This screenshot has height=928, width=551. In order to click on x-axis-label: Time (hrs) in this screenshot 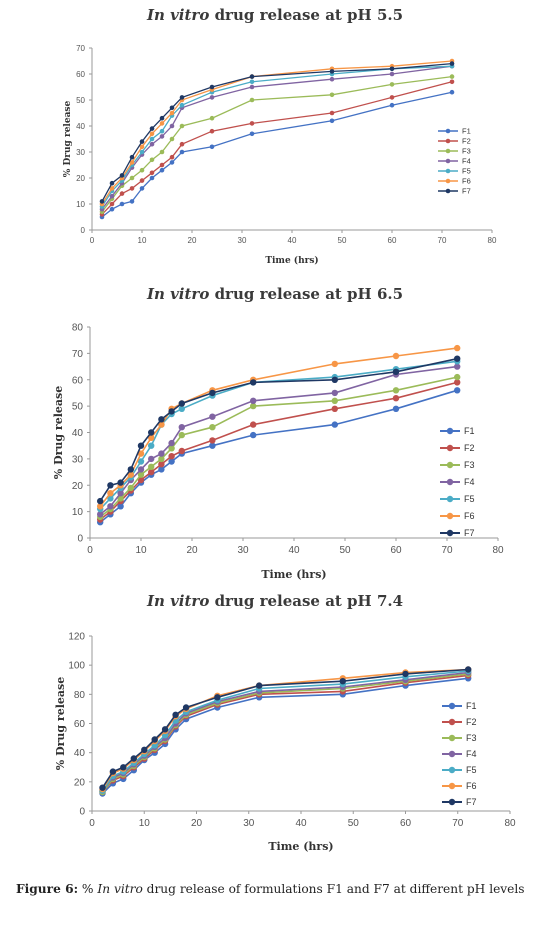, I will do `click(300, 846)`.